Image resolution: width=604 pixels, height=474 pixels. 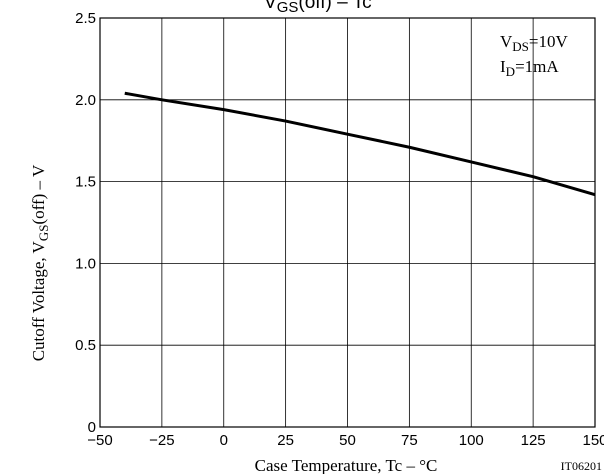 I want to click on x-tick-label: 125, so click(x=533, y=440).